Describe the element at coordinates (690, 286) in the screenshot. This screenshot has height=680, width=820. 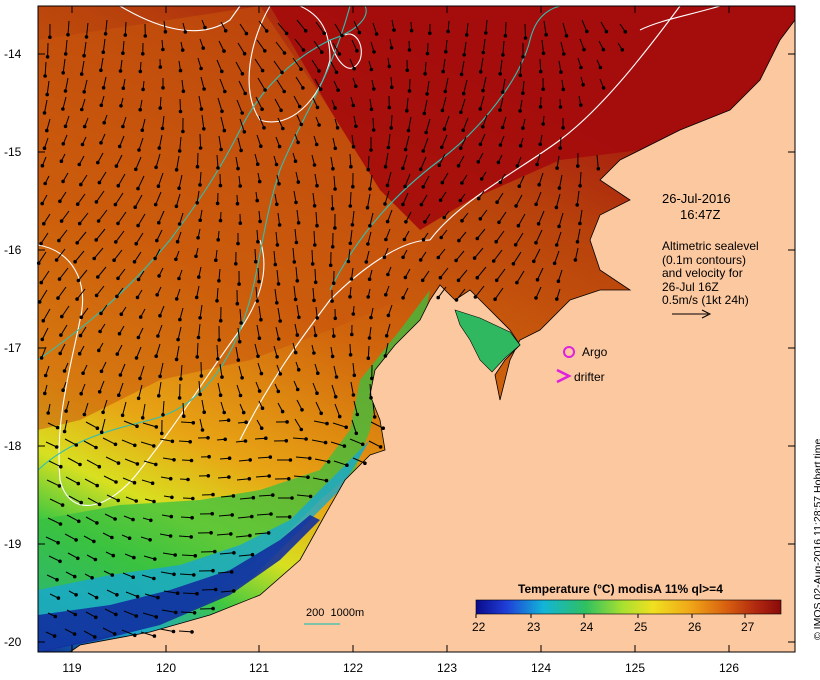
I see `altimetry-line: 26-Jul 16Z` at that location.